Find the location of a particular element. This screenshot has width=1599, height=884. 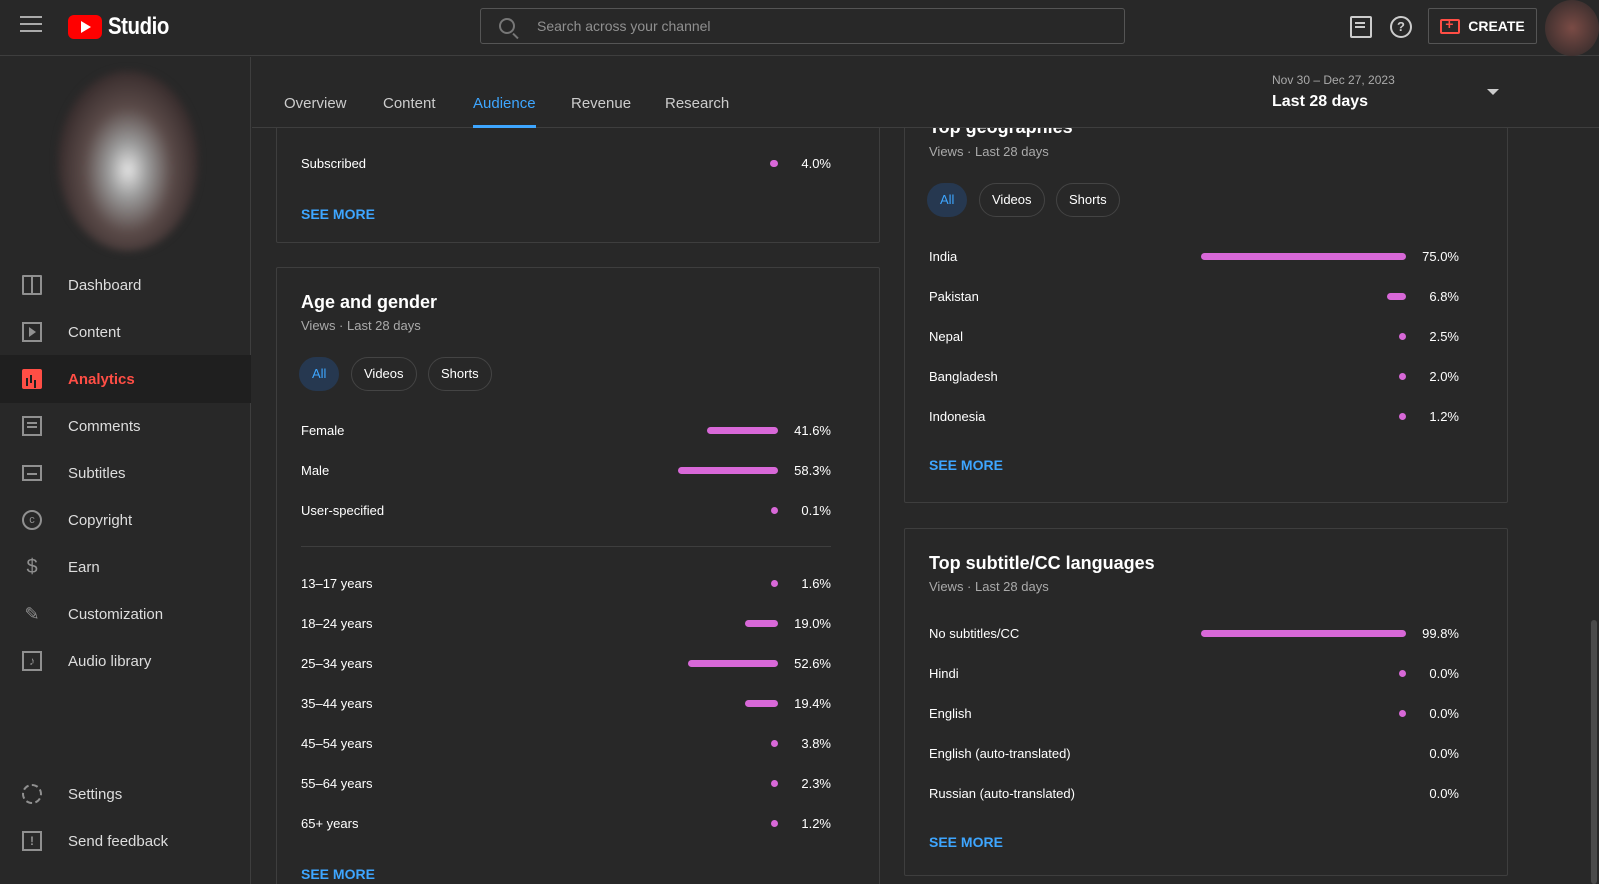

row-value: 2.0% is located at coordinates (1444, 376).